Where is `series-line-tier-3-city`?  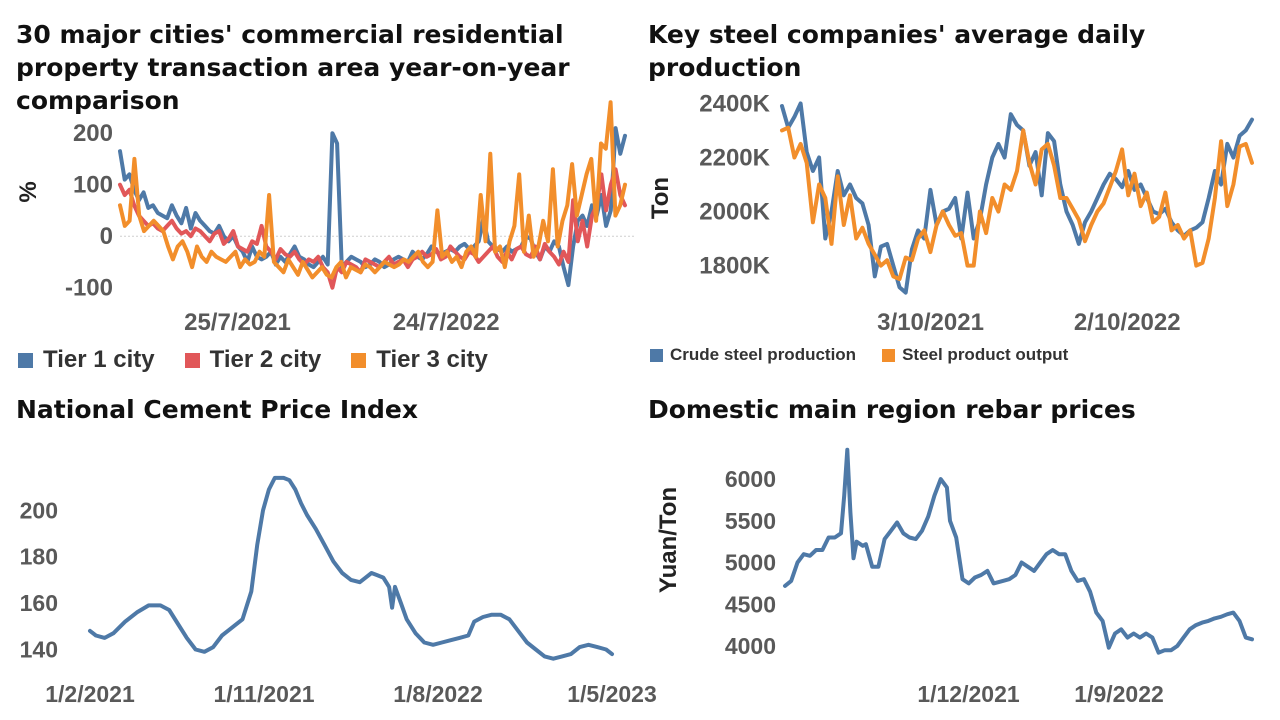
series-line-tier-3-city is located at coordinates (372, 190).